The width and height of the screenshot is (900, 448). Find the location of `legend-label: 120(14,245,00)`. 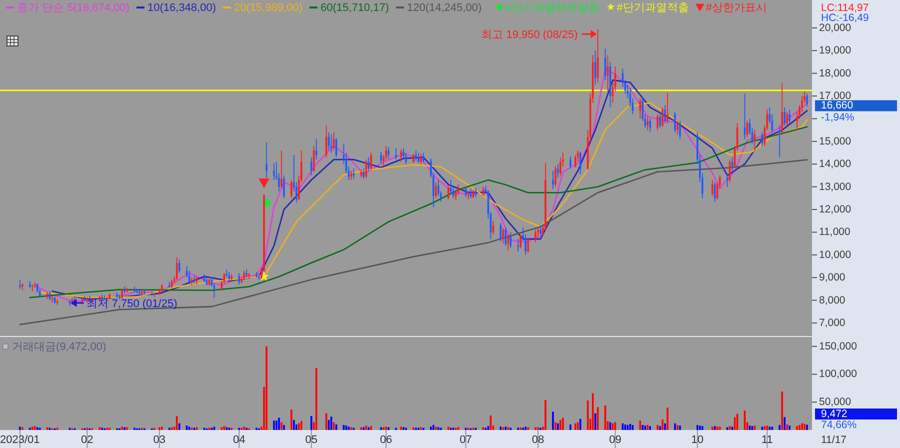

legend-label: 120(14,245,00) is located at coordinates (444, 8).